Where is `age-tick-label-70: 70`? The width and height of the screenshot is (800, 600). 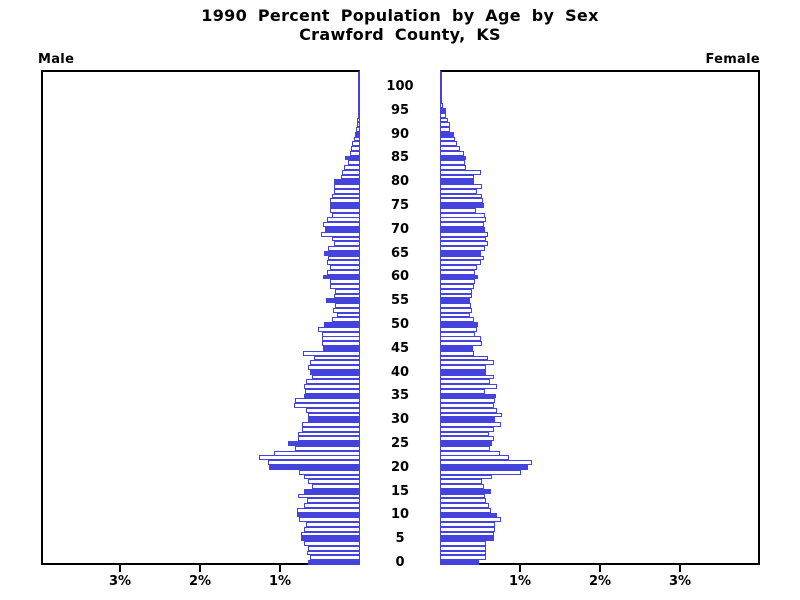 age-tick-label-70: 70 is located at coordinates (400, 229).